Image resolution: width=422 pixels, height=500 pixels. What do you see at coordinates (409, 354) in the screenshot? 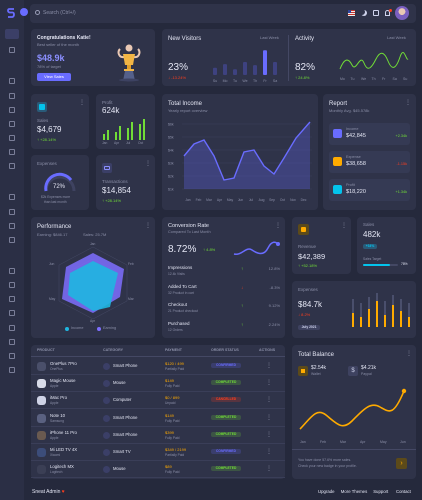
I see `total-balance-menu-icon: ⋮` at bounding box center [409, 354].